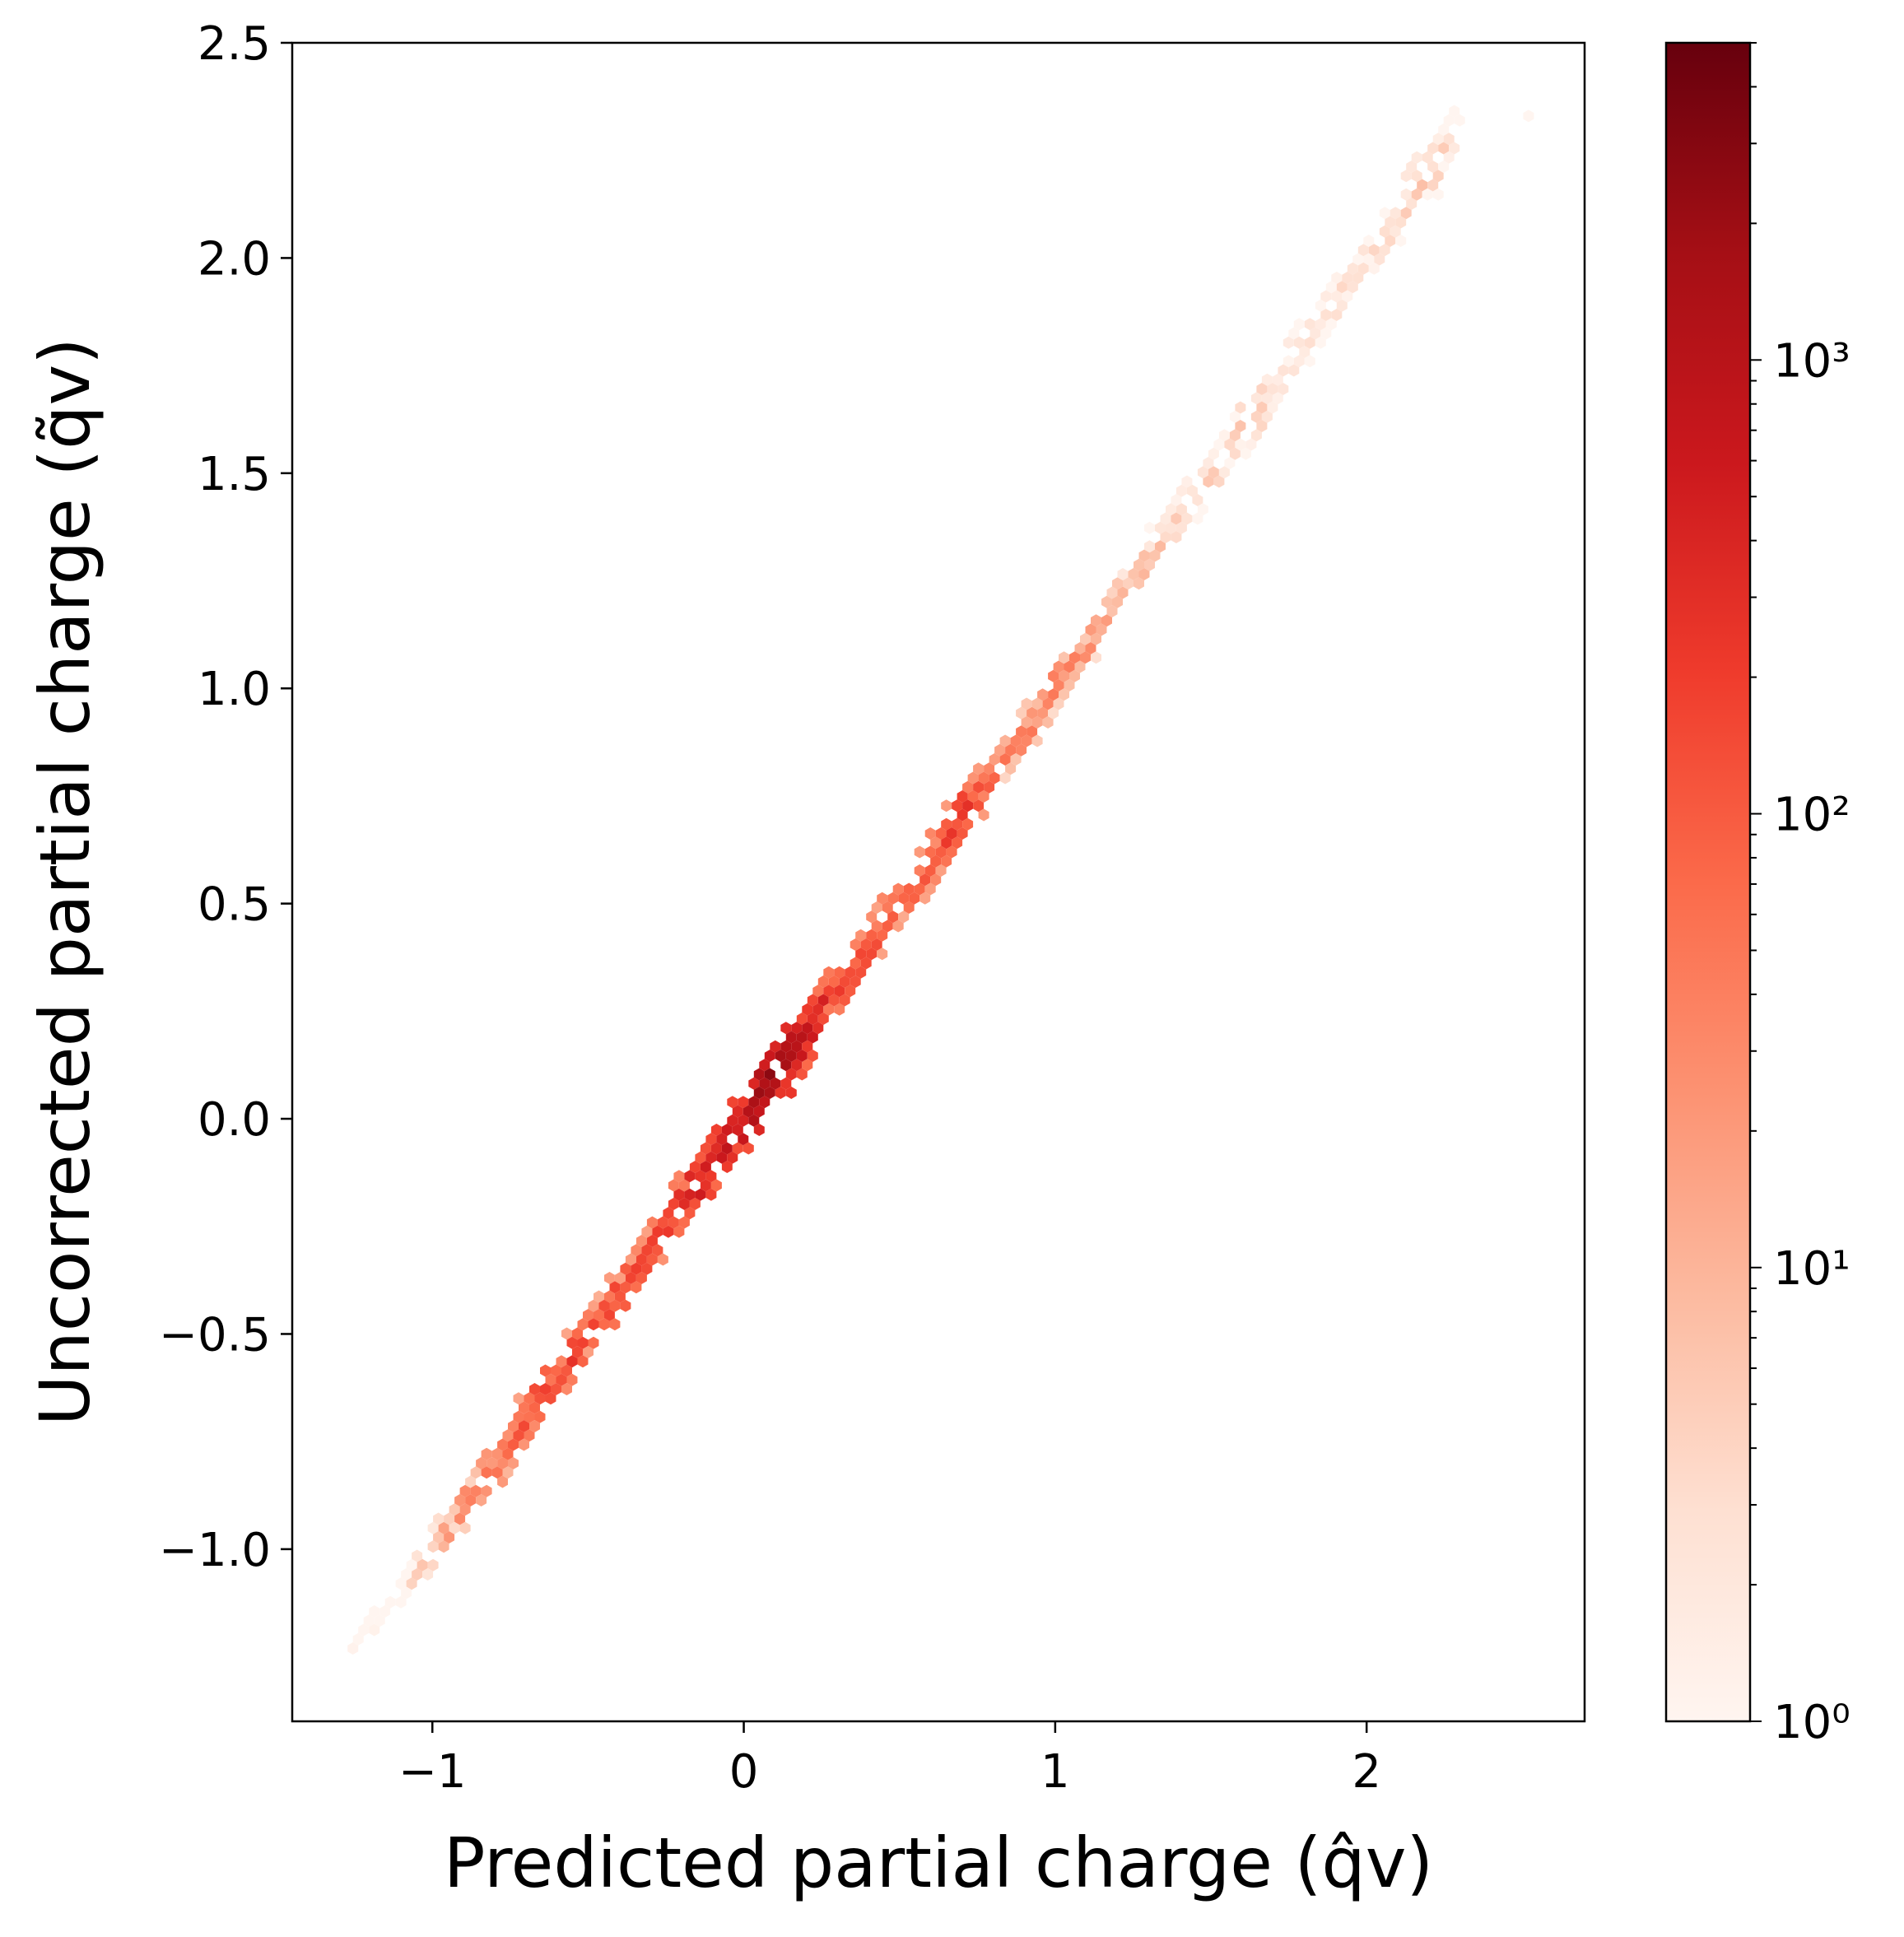 Image resolution: width=1904 pixels, height=1937 pixels. I want to click on colorbar, so click(1708, 882).